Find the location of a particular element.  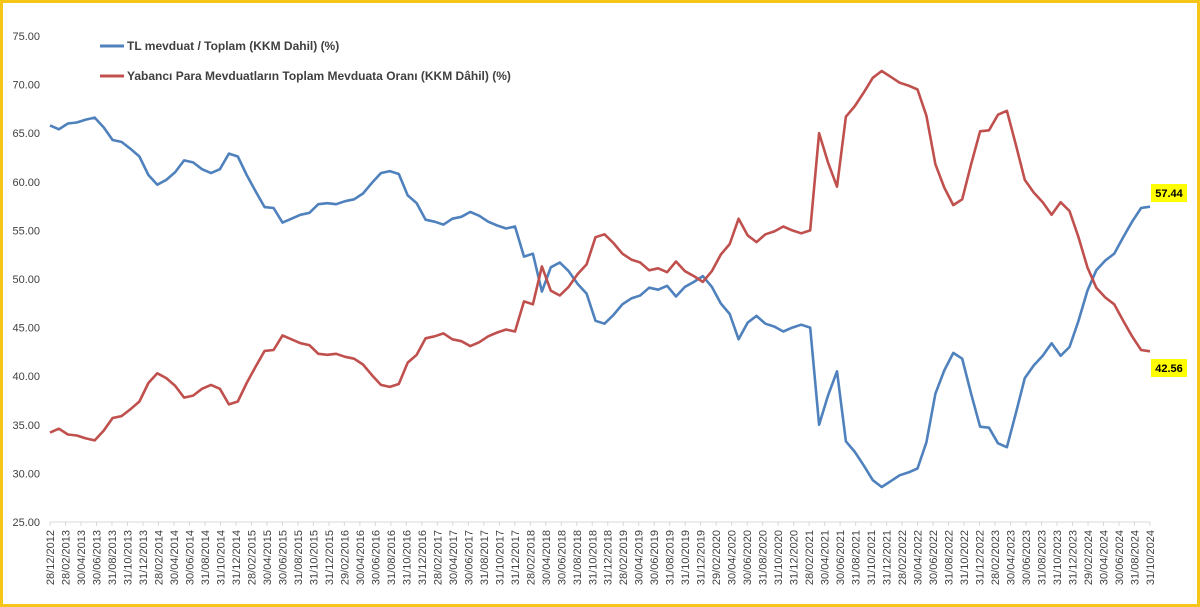

x-tick-label: 28/02/2017 is located at coordinates (438, 557).